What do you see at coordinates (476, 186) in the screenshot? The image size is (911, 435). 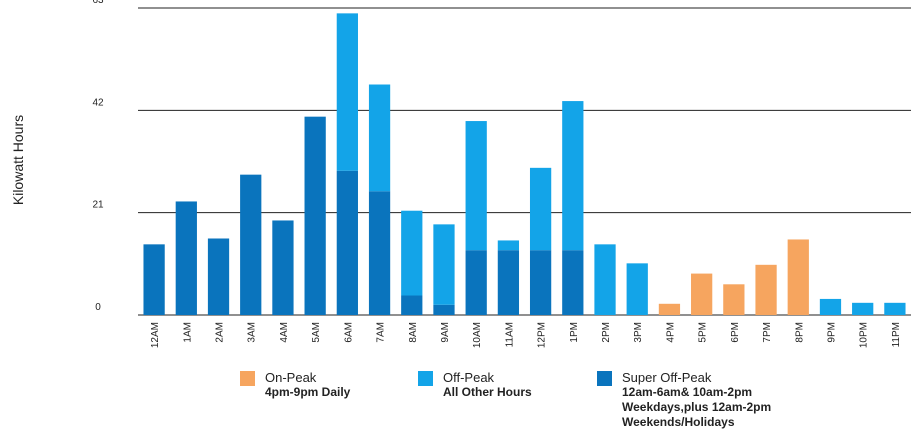 I see `bar-10AM-off-peak` at bounding box center [476, 186].